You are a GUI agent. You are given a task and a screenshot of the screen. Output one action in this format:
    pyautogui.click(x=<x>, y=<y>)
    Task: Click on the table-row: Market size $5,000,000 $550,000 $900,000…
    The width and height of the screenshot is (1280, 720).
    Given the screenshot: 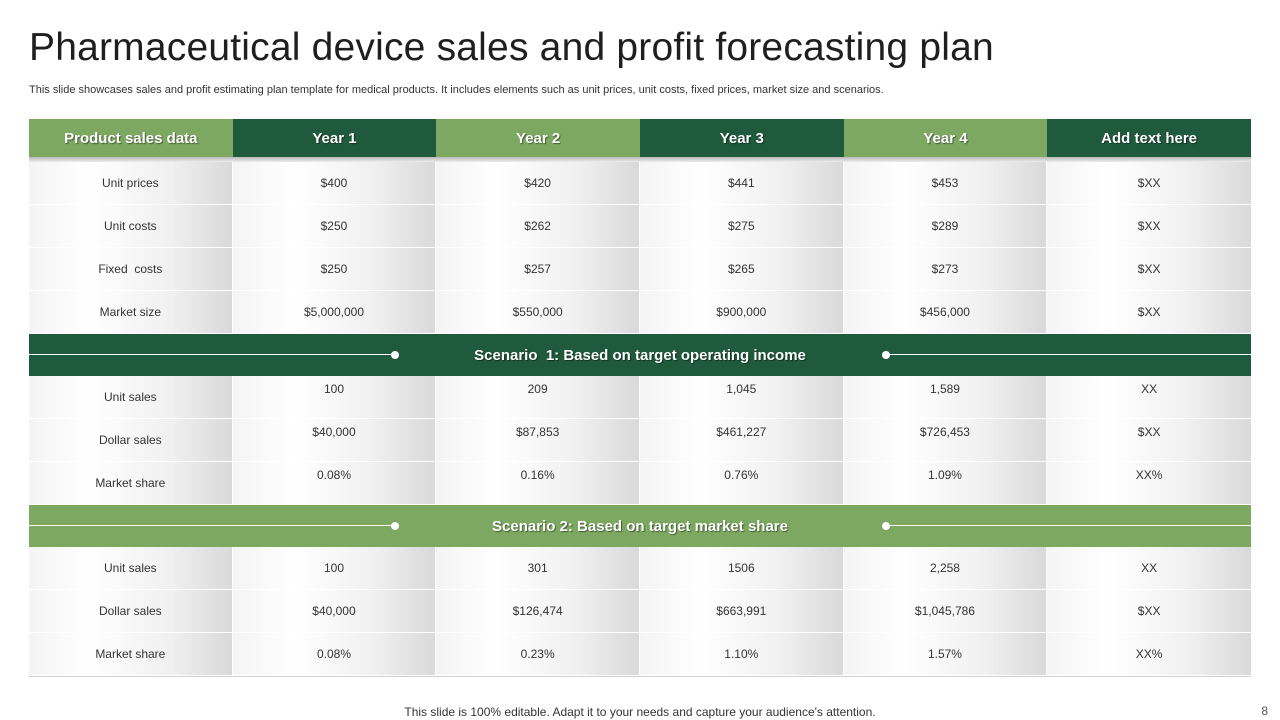 What is the action you would take?
    pyautogui.click(x=640, y=312)
    